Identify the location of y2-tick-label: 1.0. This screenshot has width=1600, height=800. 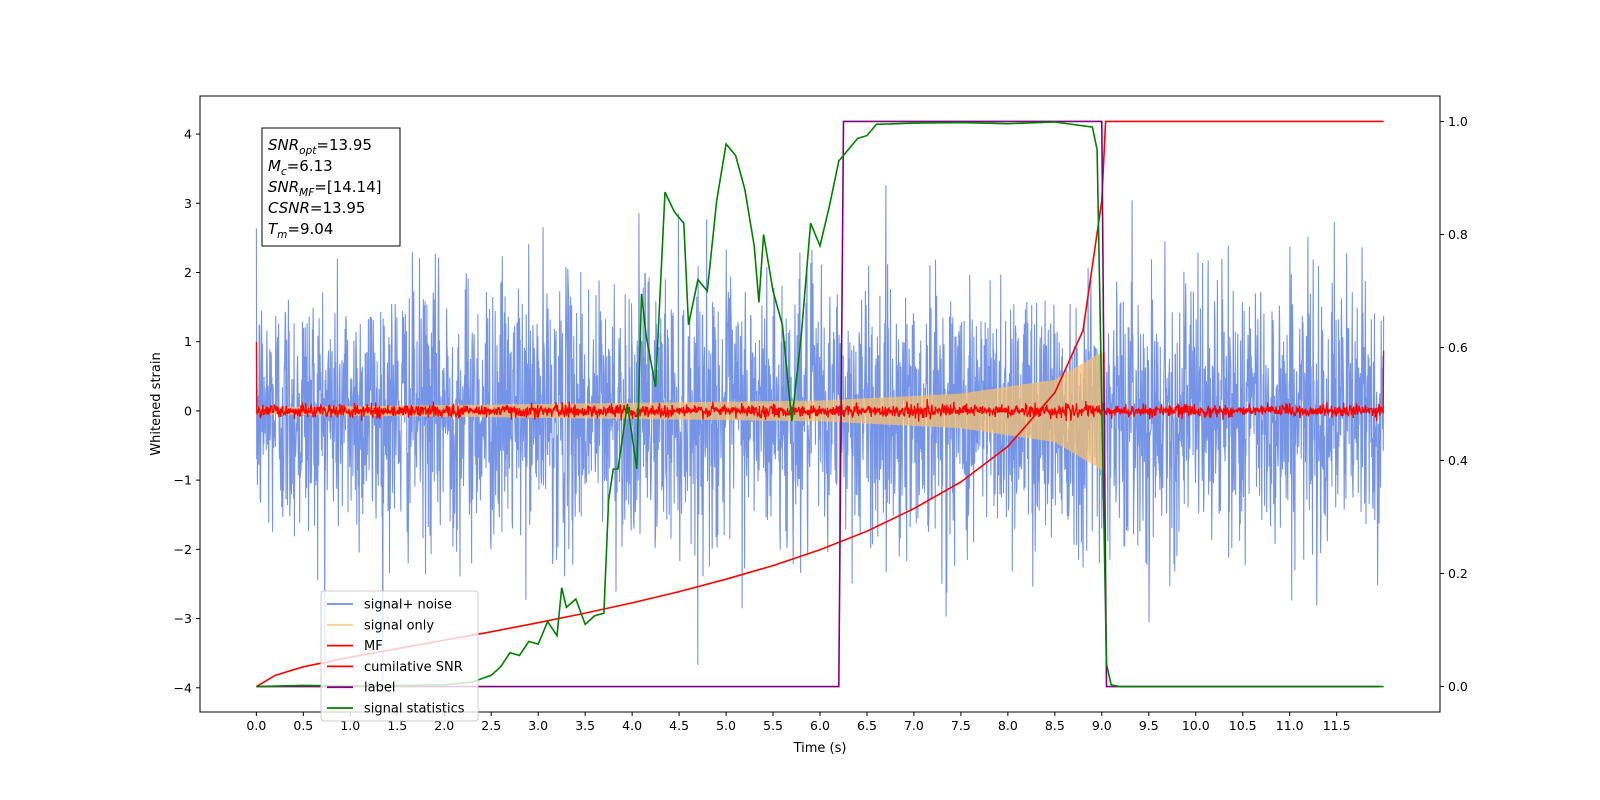
(1458, 121).